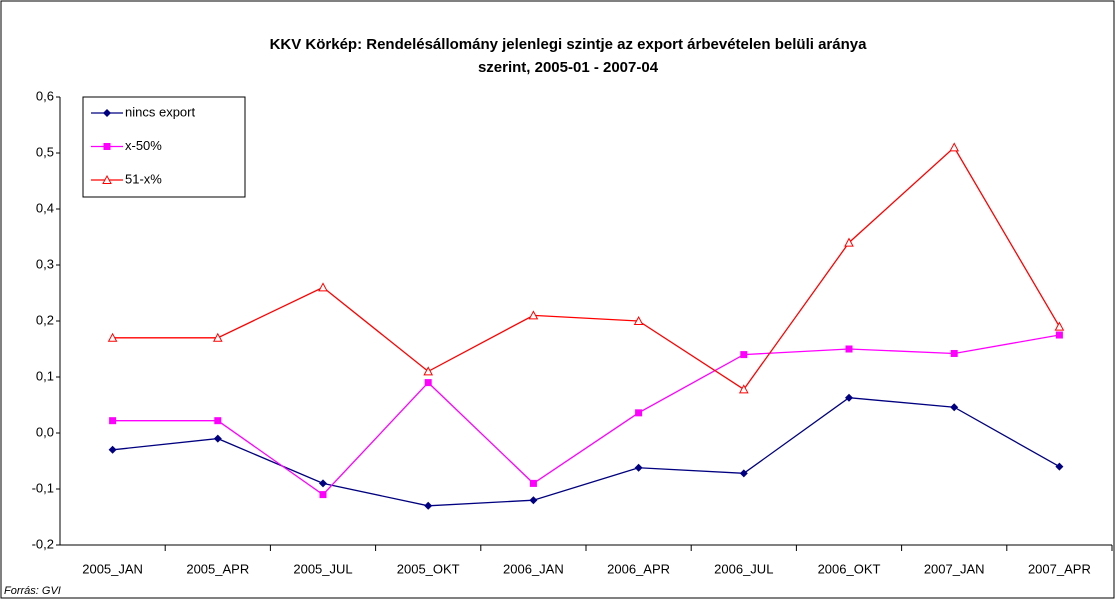 The image size is (1116, 600). Describe the element at coordinates (954, 568) in the screenshot. I see `x-tick-label: 2007_JAN` at that location.